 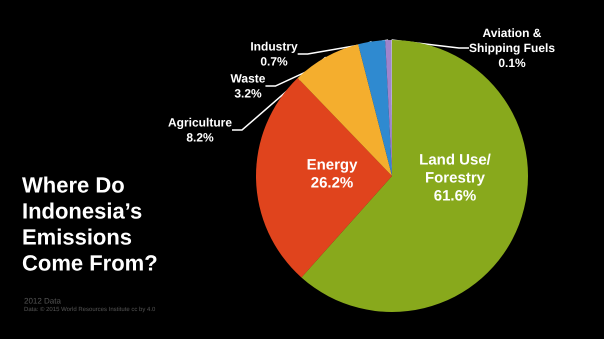 What do you see at coordinates (455, 169) in the screenshot?
I see `slice-label: Land Use/ Forestry` at bounding box center [455, 169].